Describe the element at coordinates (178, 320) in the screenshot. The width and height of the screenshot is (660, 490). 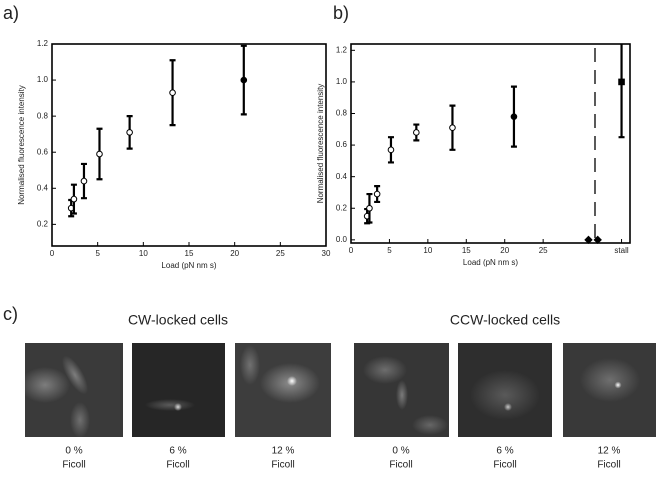
I see `group-title: CW-locked cells` at that location.